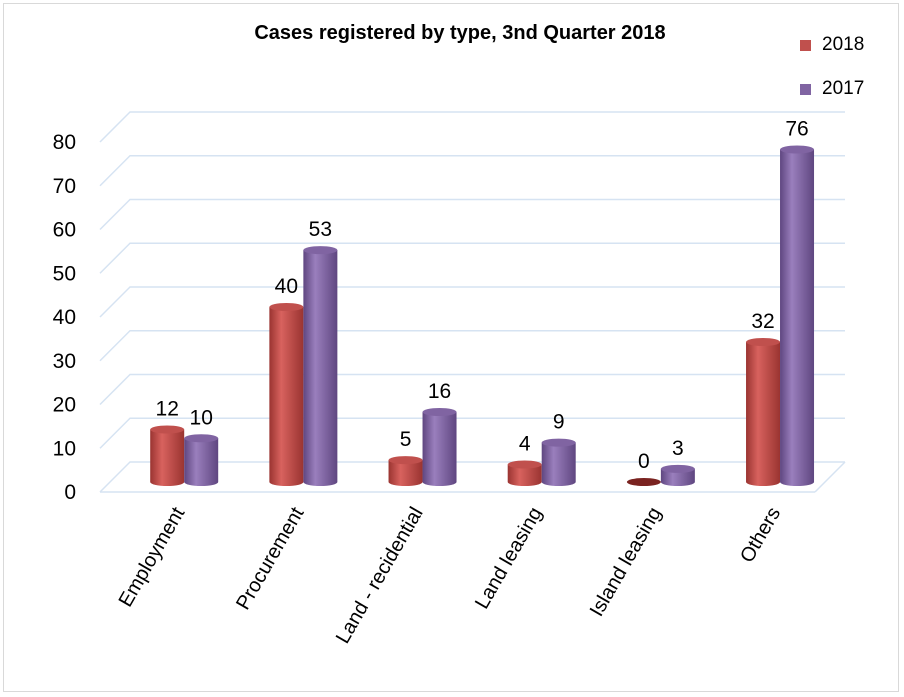  I want to click on data-label: 53, so click(320, 229).